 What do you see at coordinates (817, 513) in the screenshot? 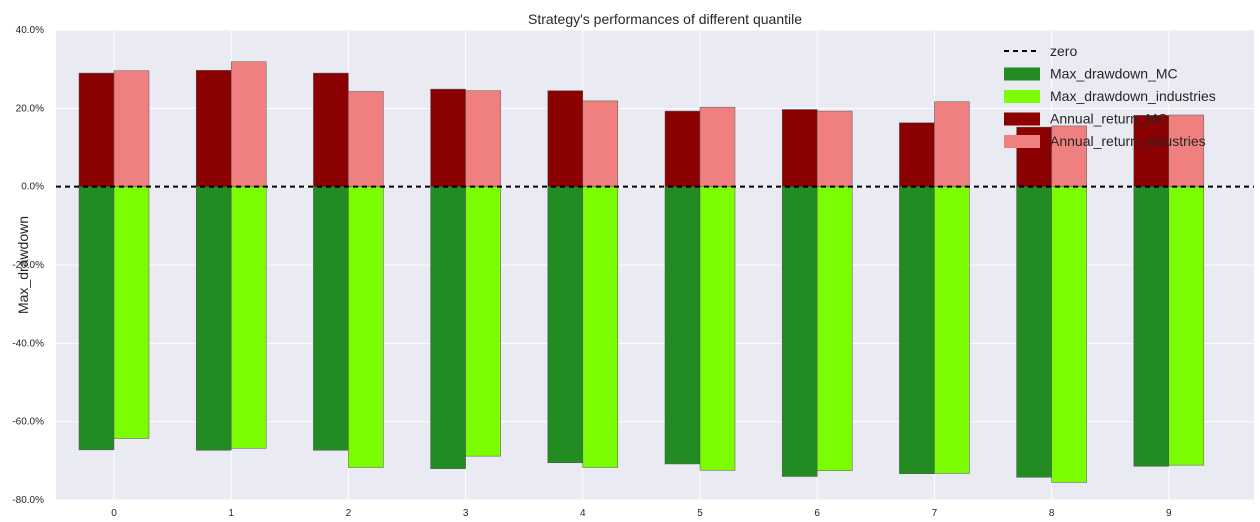
I see `x-tick-label: 6` at bounding box center [817, 513].